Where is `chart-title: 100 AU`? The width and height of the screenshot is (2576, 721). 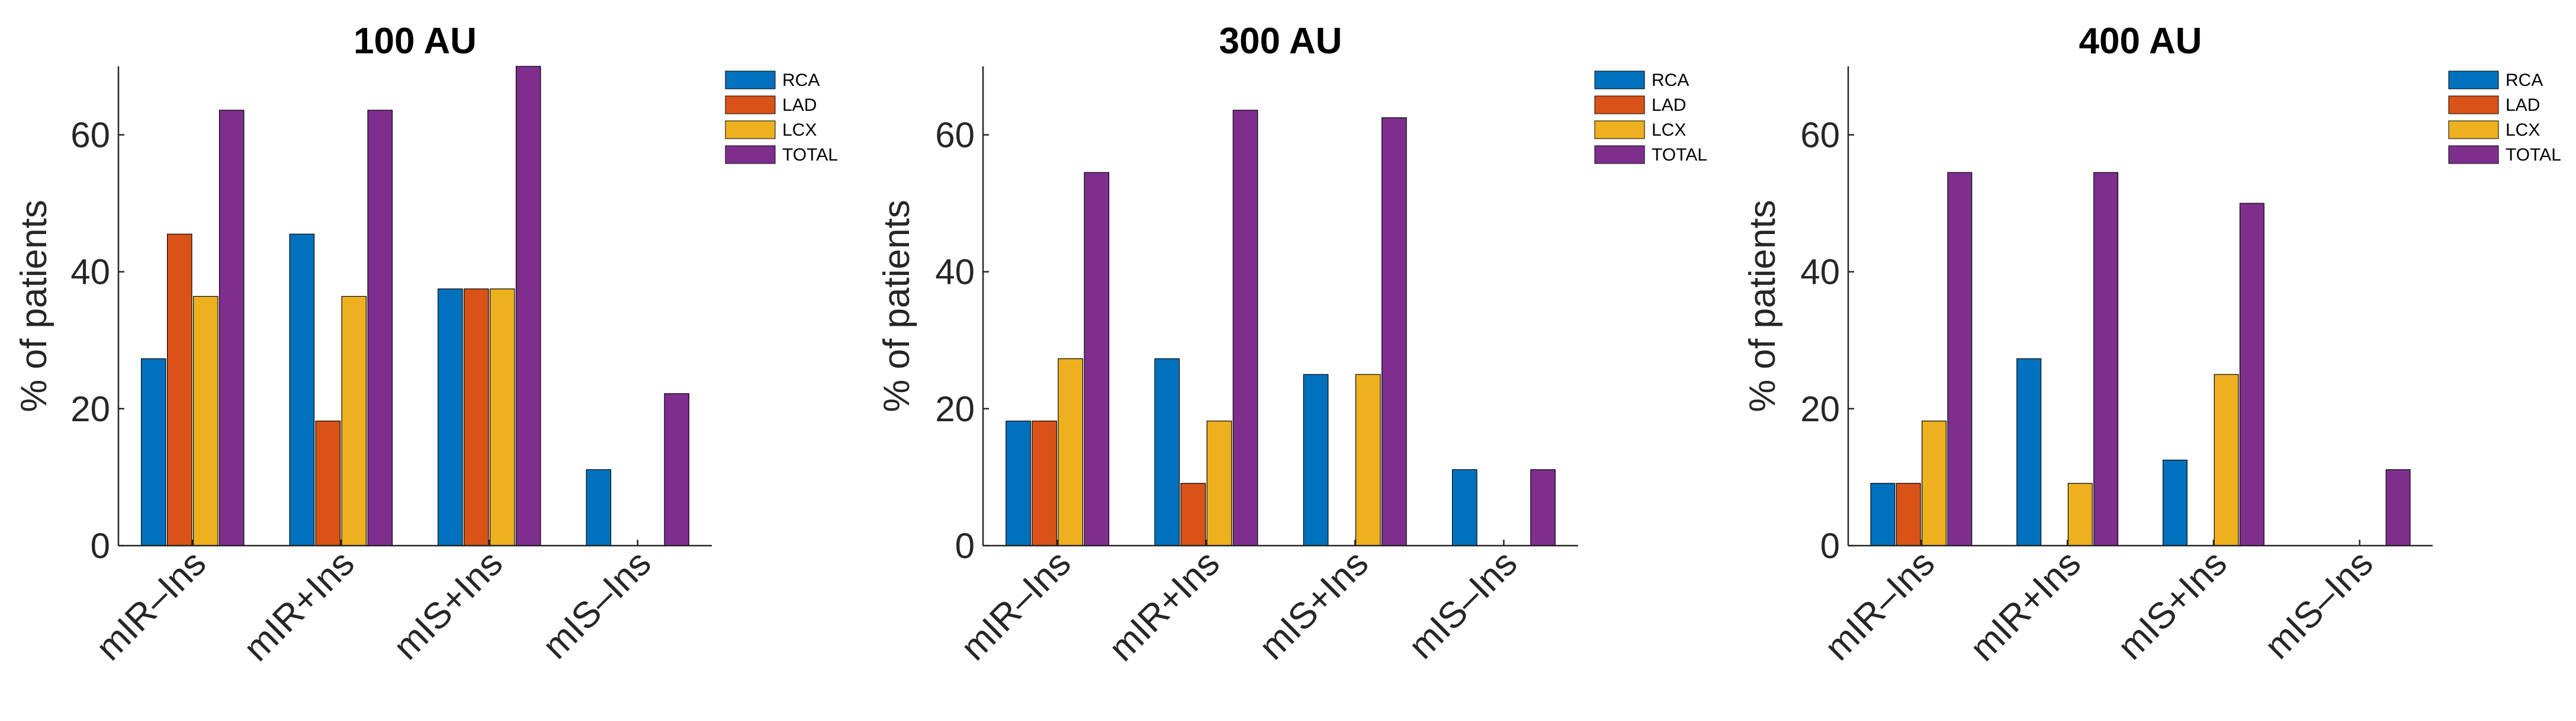 chart-title: 100 AU is located at coordinates (415, 41).